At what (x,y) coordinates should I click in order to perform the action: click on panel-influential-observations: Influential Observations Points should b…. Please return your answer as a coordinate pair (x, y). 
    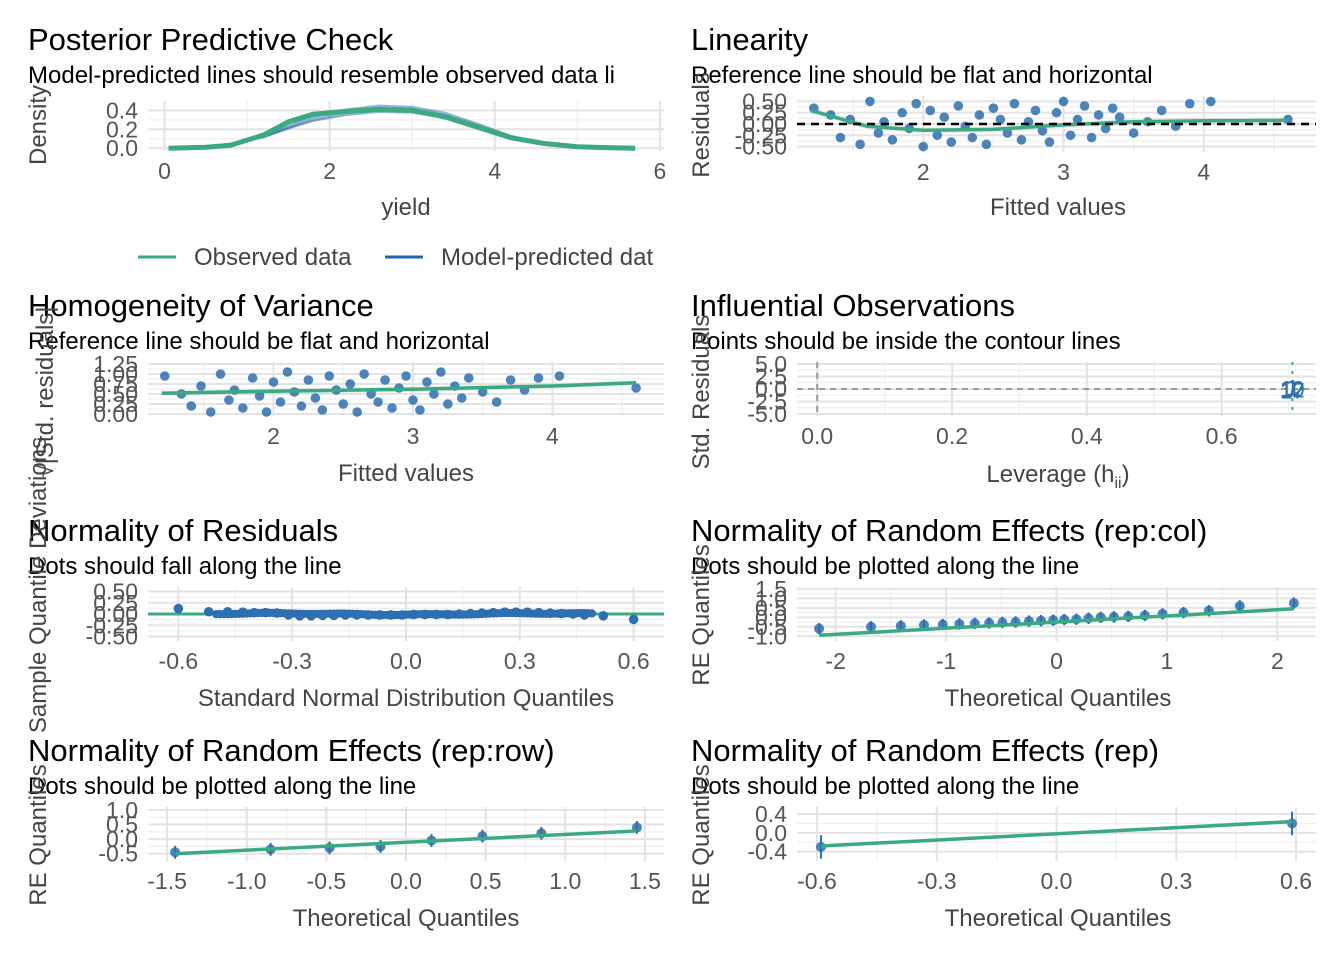
    Looking at the image, I should click on (1002, 390).